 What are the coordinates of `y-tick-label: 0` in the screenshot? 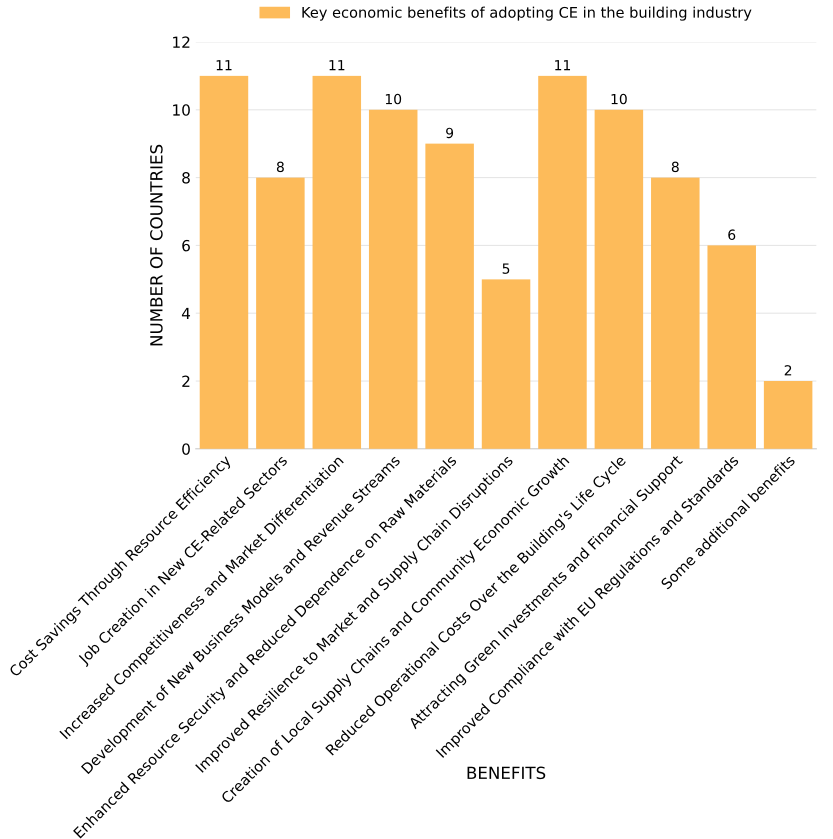 It's located at (186, 449).